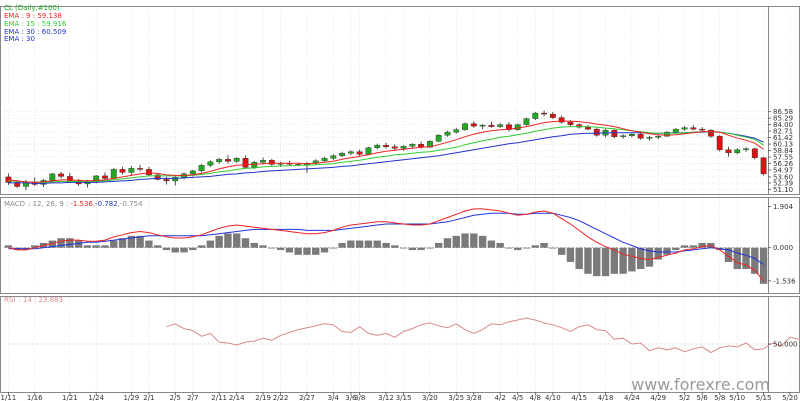 The image size is (800, 401). Describe the element at coordinates (783, 183) in the screenshot. I see `y-tick-label: 52.39` at that location.